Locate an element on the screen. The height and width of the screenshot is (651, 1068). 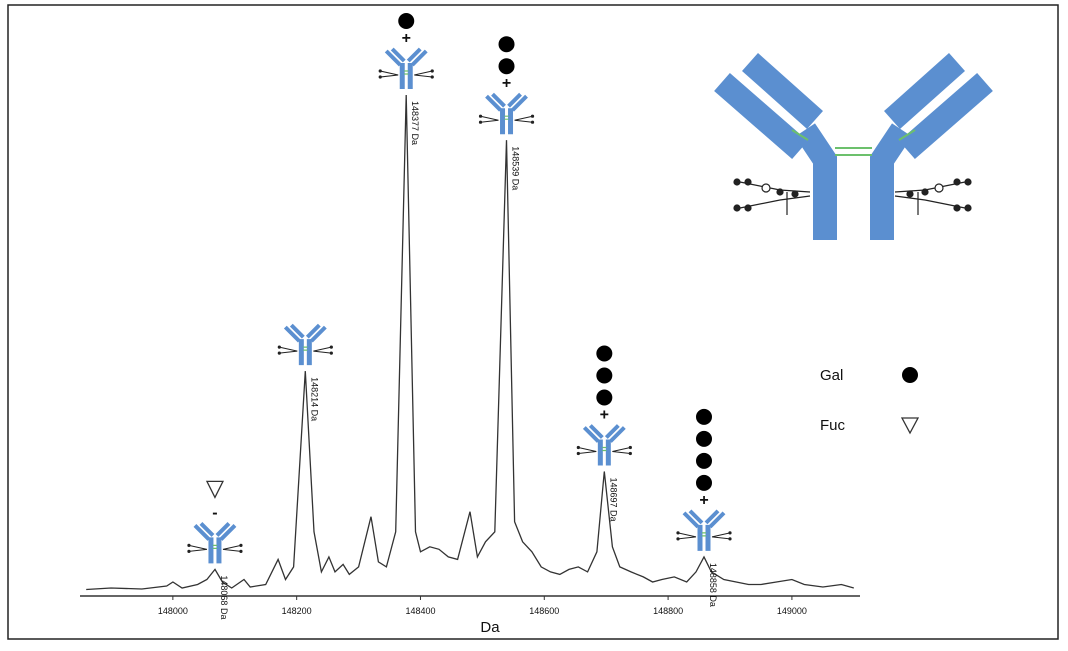
legend-label: Fuc is located at coordinates (833, 425).